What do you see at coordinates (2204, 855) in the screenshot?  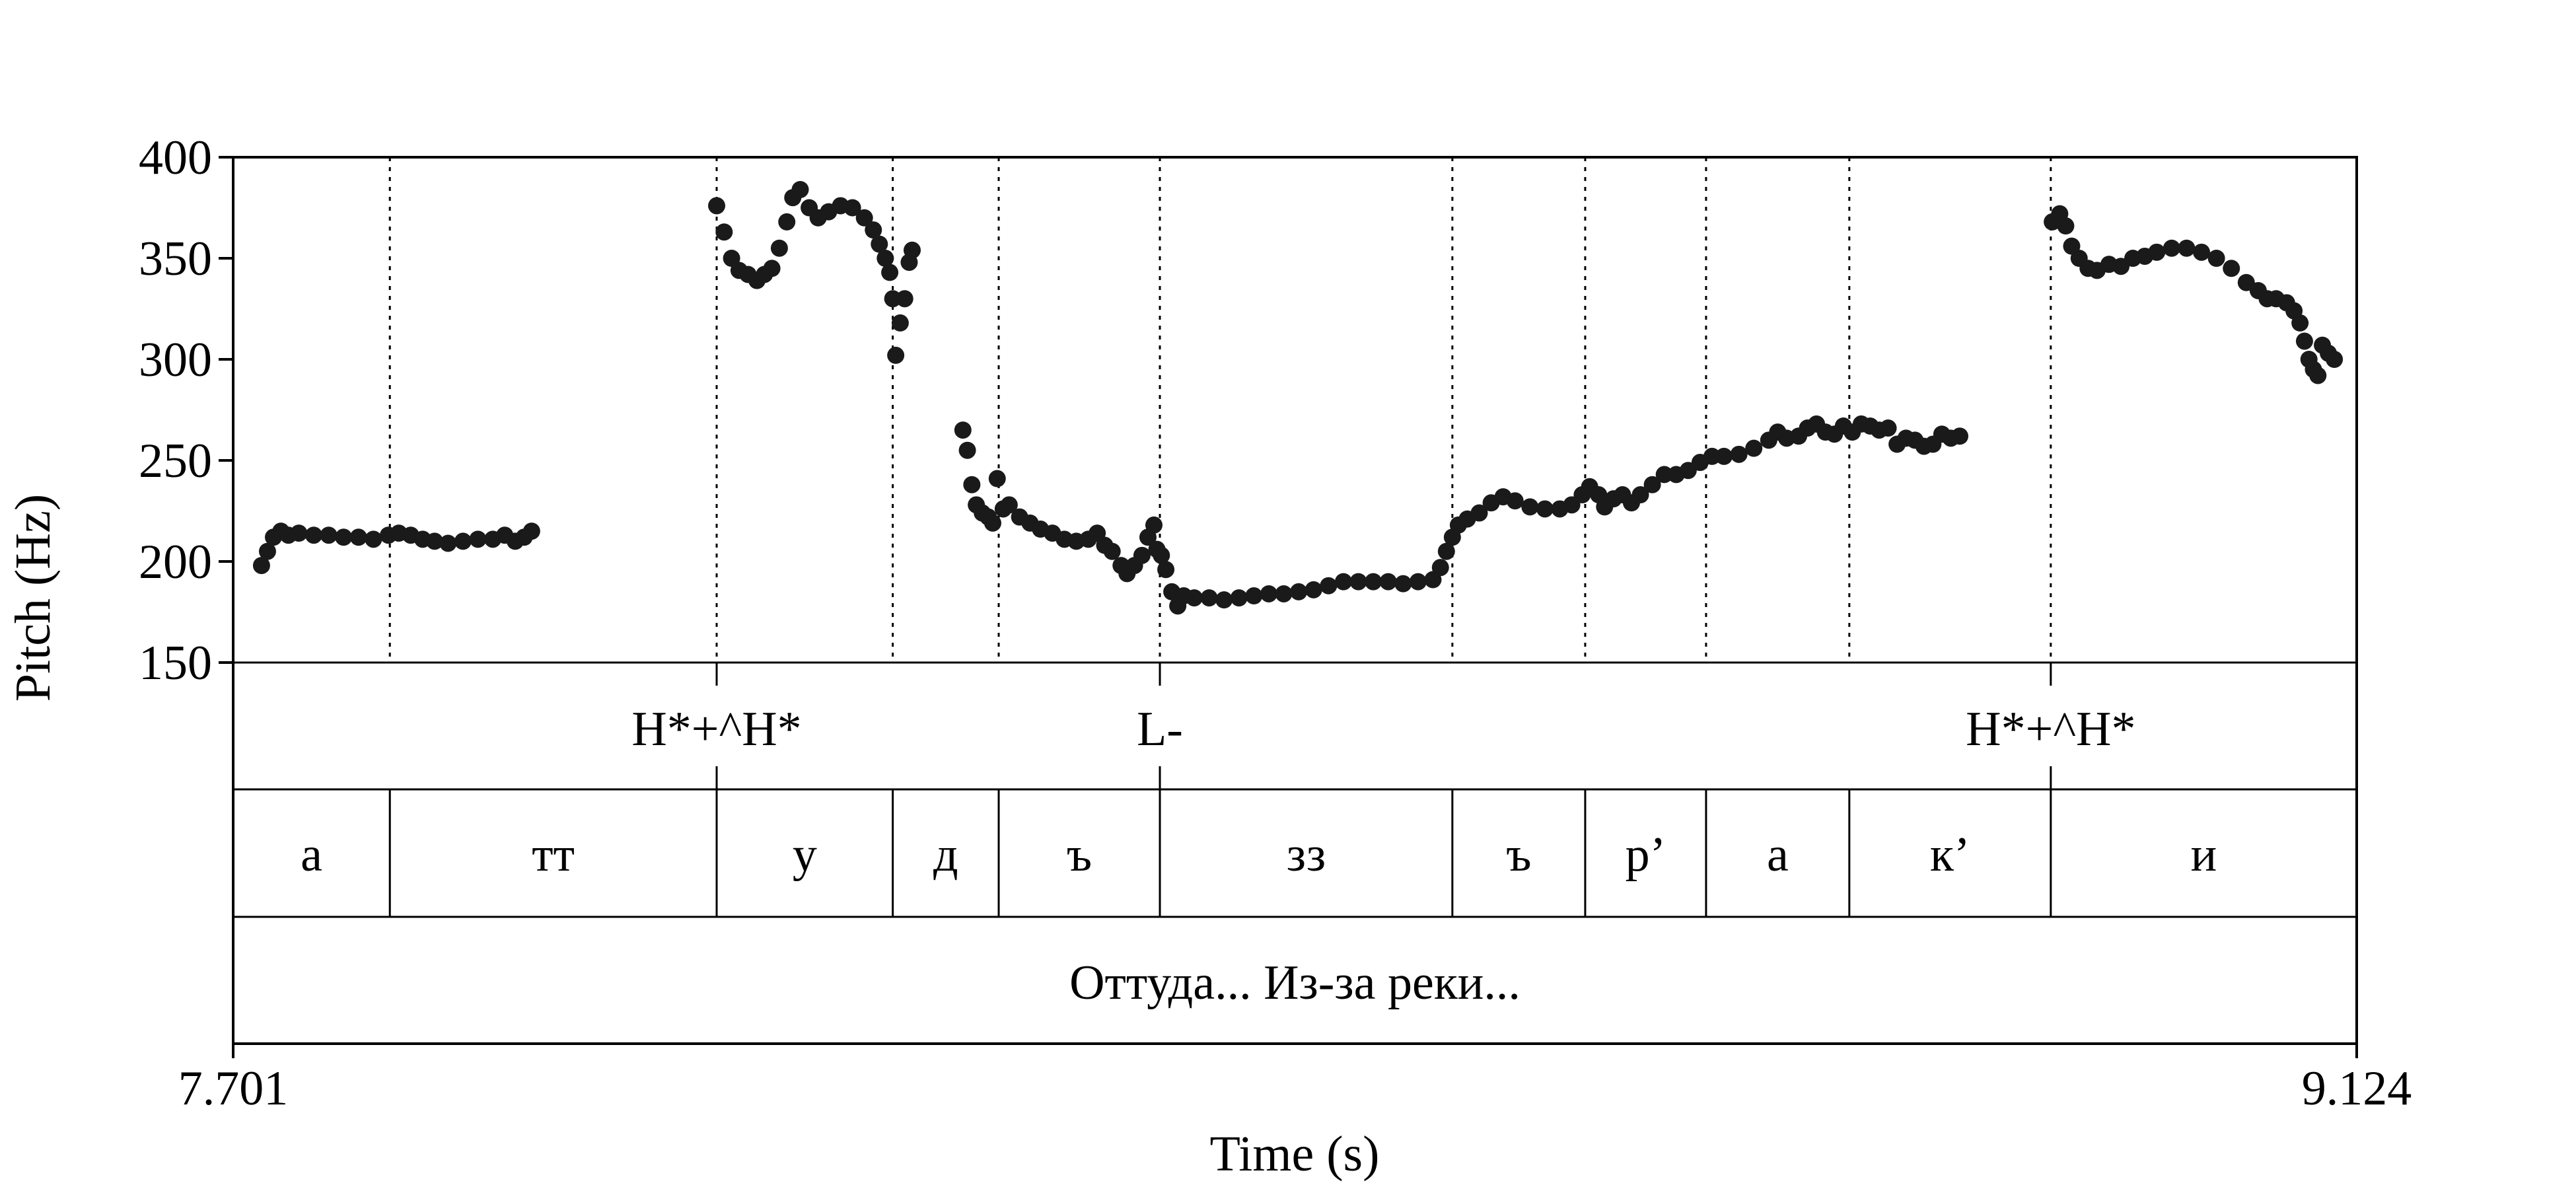 I see `phone-label: и` at bounding box center [2204, 855].